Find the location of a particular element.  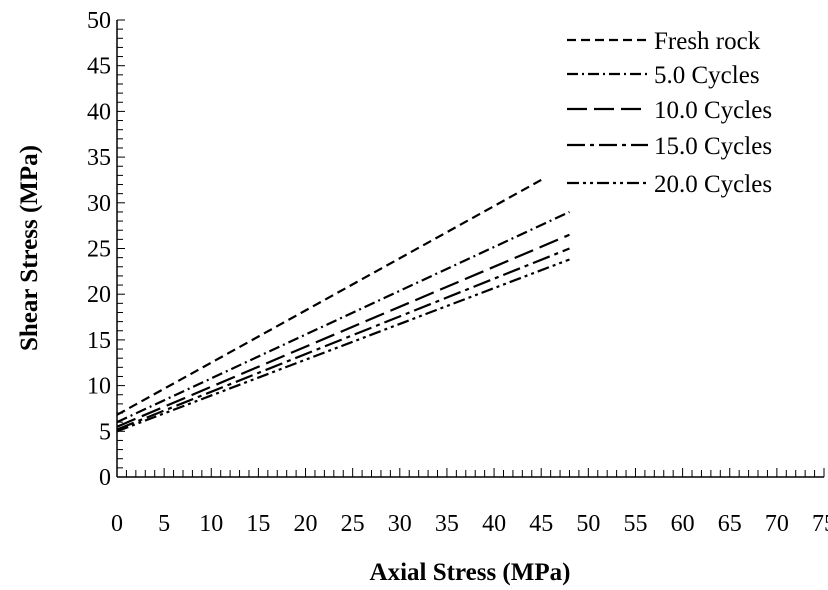

x-tick-label: 5 is located at coordinates (164, 524).